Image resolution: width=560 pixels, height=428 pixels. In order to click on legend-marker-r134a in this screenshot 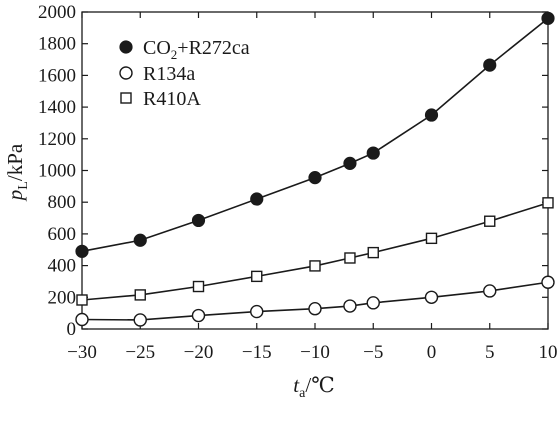, I will do `click(126, 73)`.